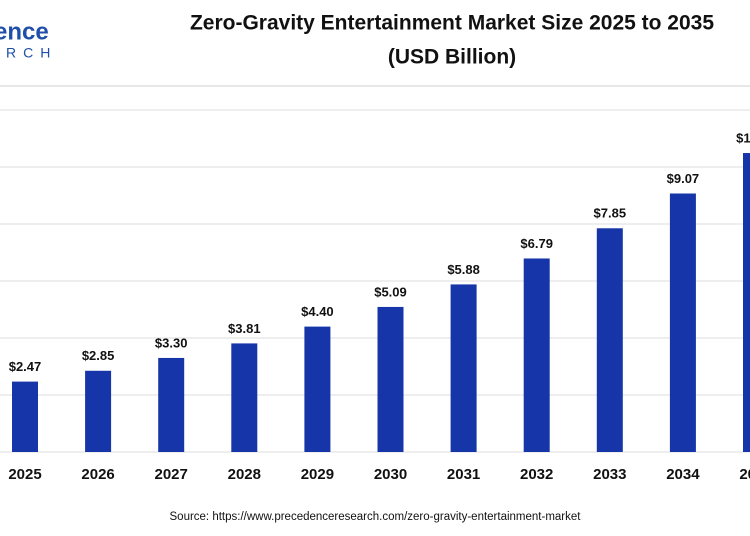  Describe the element at coordinates (24, 31) in the screenshot. I see `logo-text: ence` at that location.